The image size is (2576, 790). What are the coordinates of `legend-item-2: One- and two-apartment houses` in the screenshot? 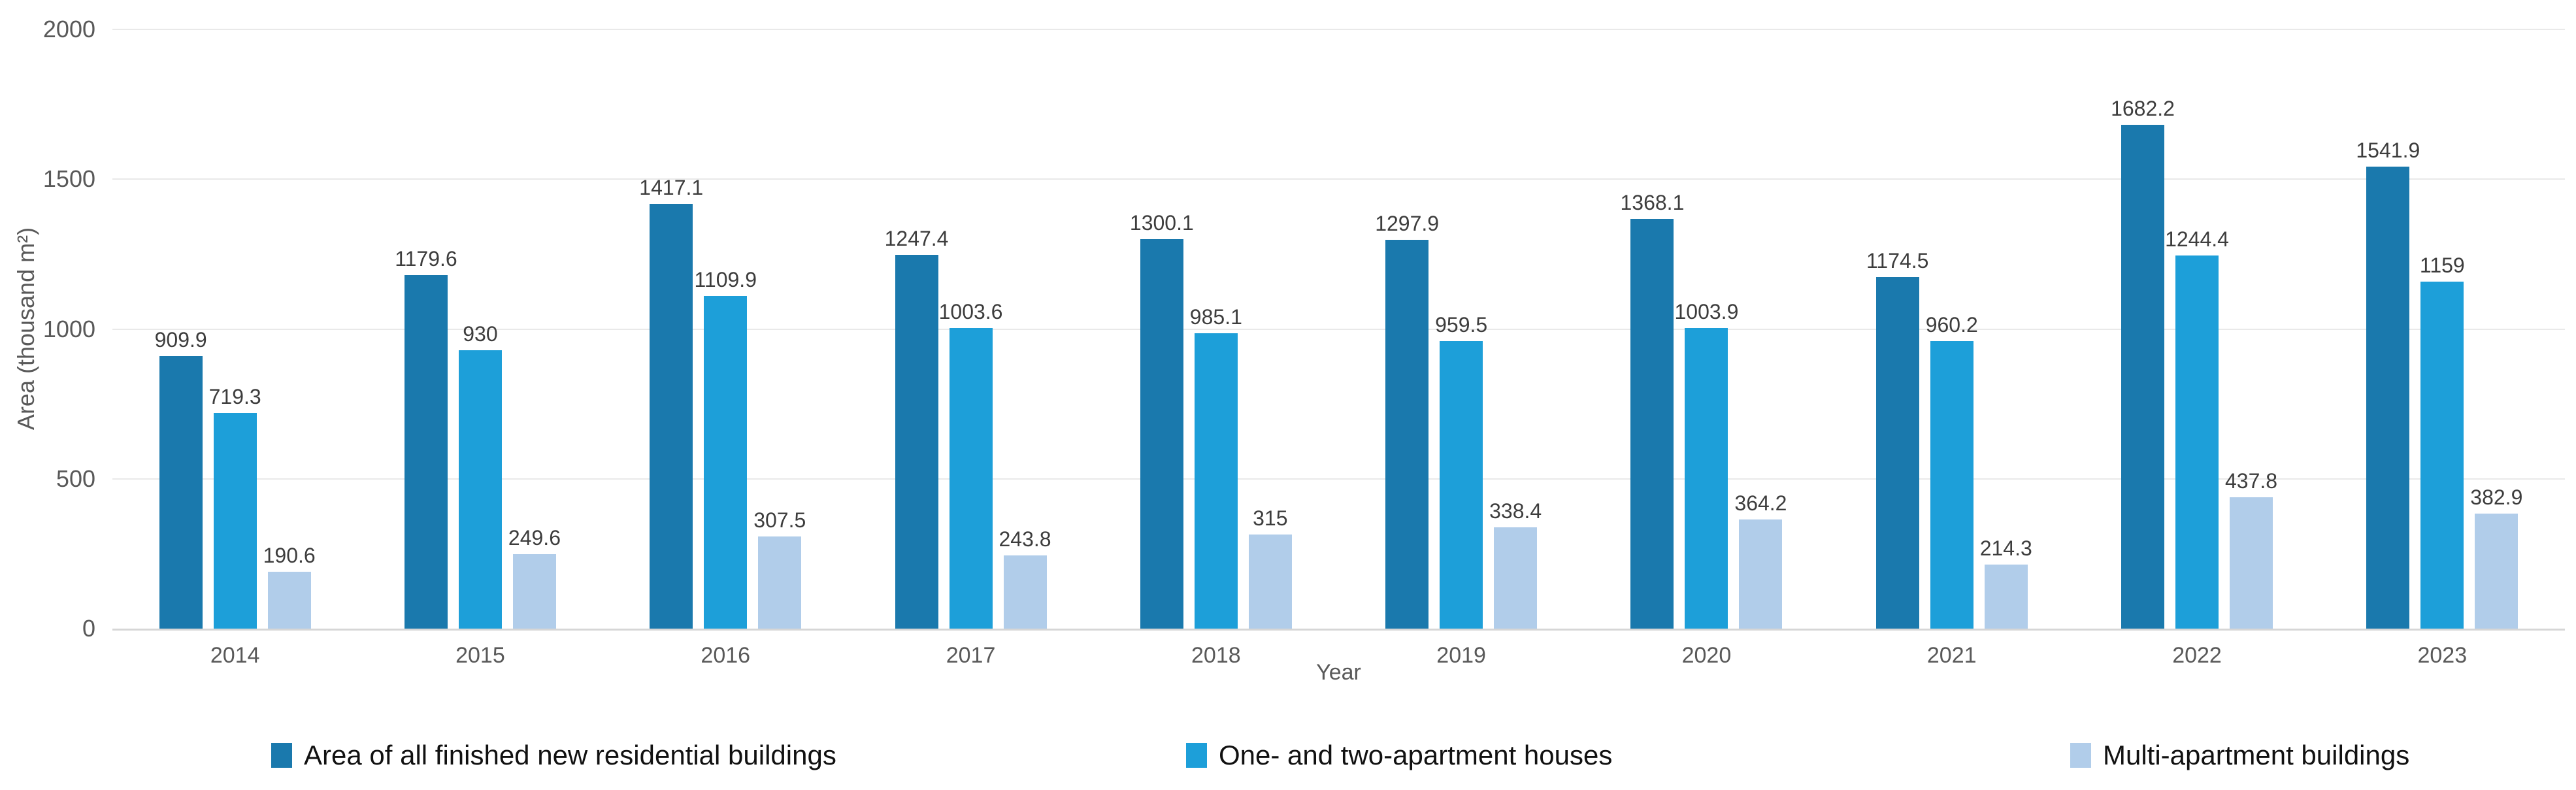 It's located at (1399, 755).